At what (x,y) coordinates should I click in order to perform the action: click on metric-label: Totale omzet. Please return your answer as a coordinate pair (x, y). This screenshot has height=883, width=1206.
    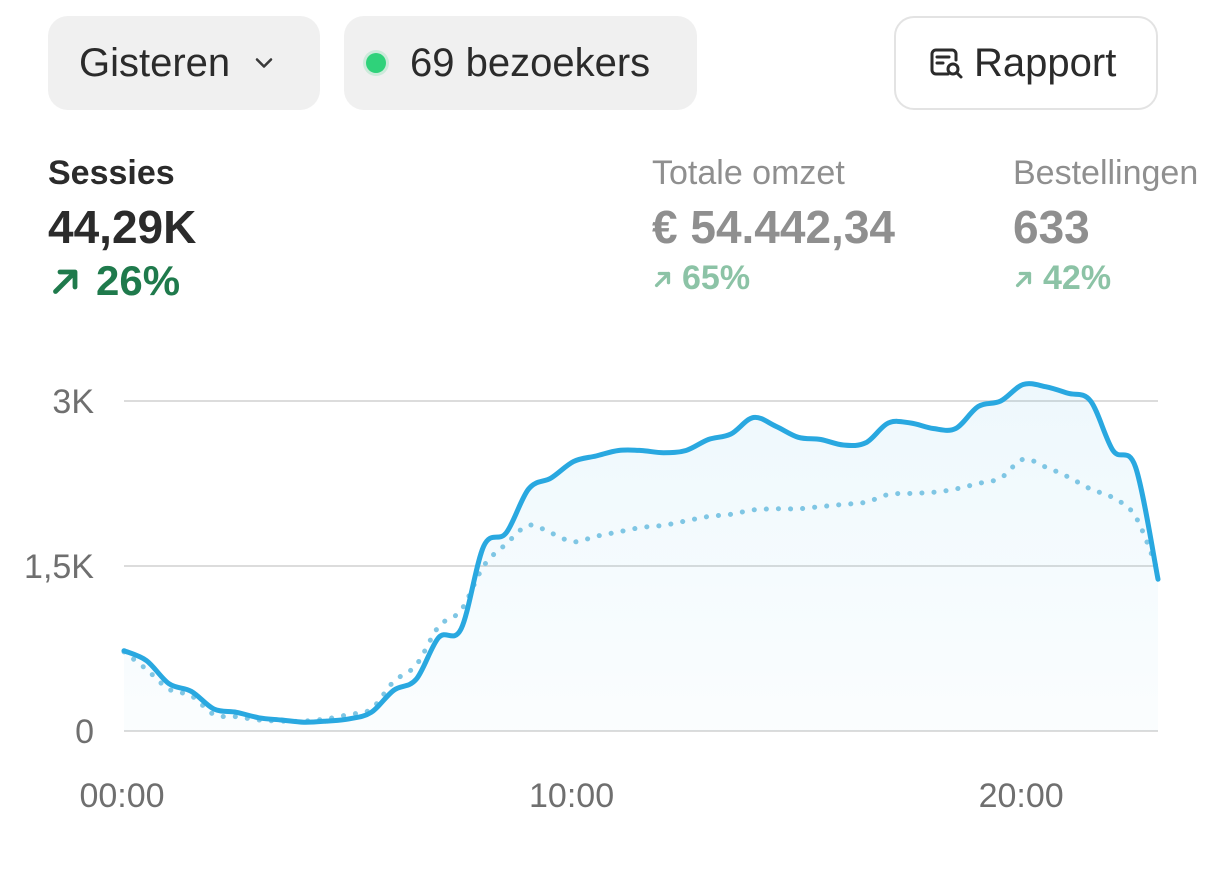
    Looking at the image, I should click on (748, 173).